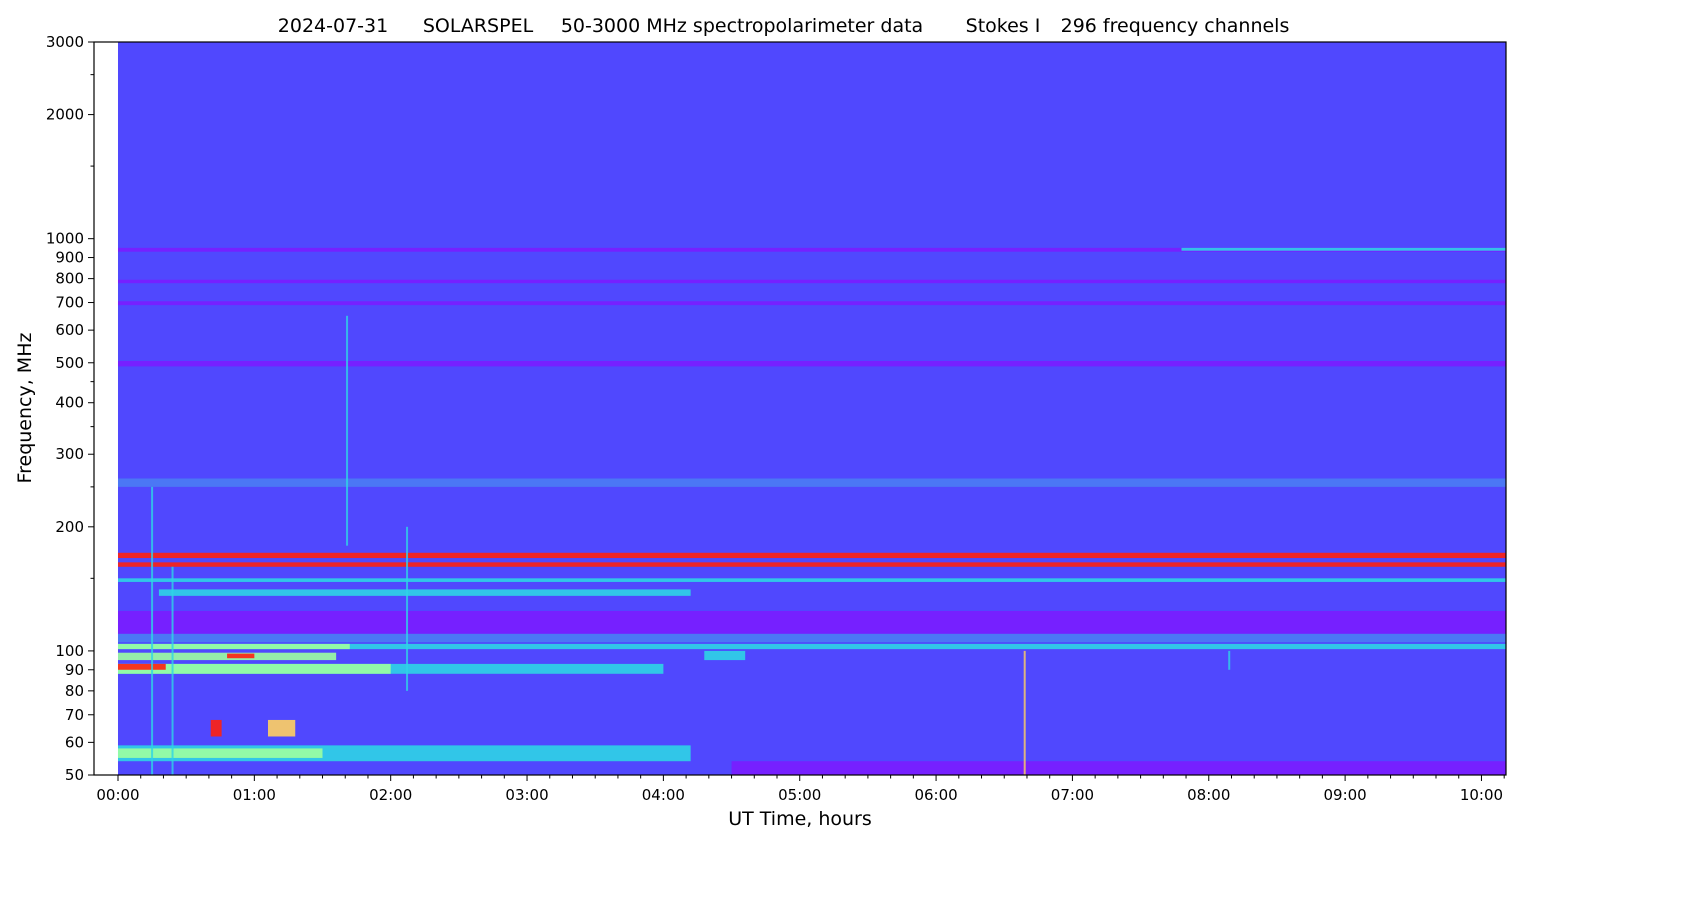 This screenshot has height=910, width=1687. I want to click on title-date: 2024-07-31, so click(333, 26).